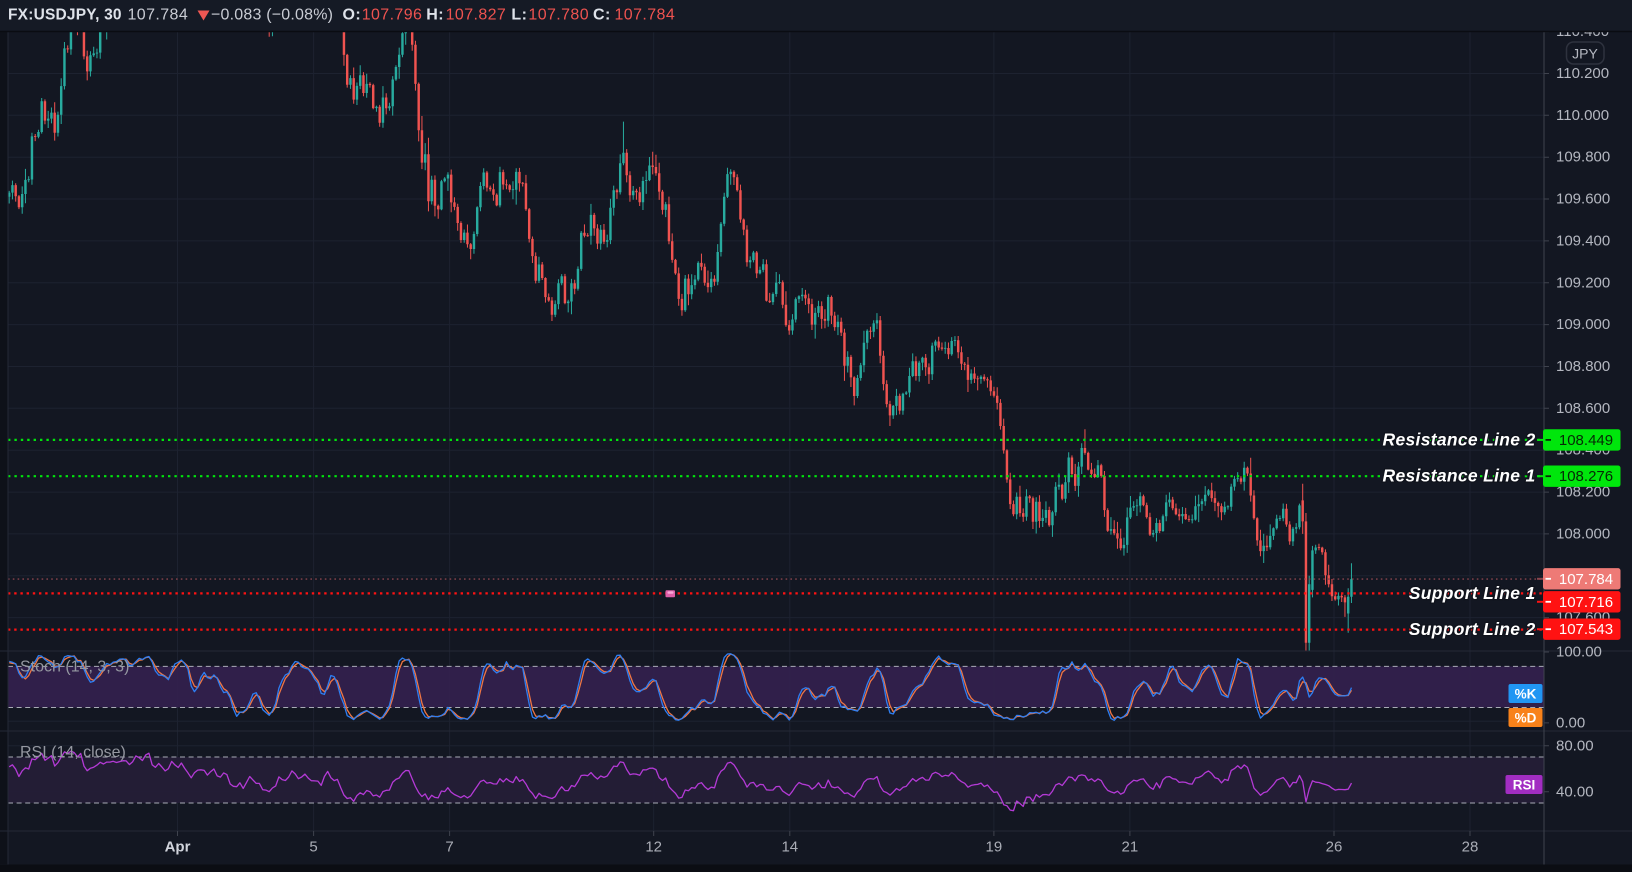  Describe the element at coordinates (1459, 439) in the screenshot. I see `svg-text: Resistance Line 2` at that location.